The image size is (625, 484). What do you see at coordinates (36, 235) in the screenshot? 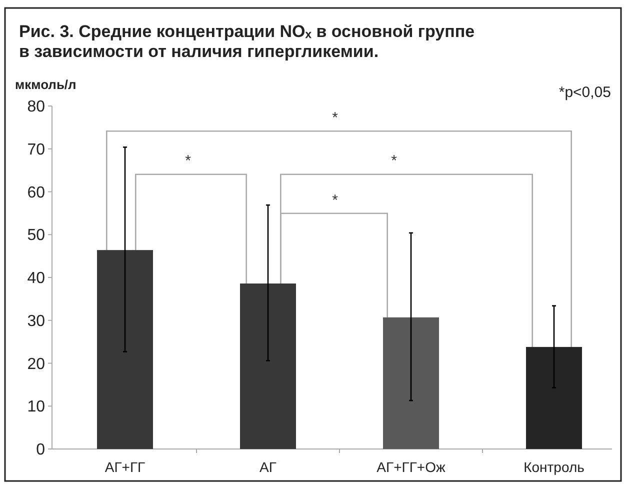
I see `y-tick-label: 50` at bounding box center [36, 235].